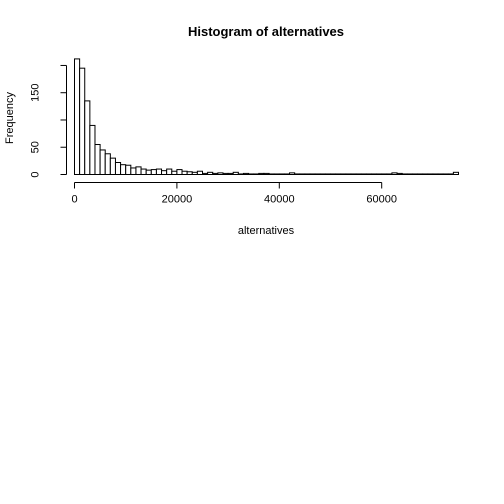  I want to click on y-tick-label: 150, so click(36, 93).